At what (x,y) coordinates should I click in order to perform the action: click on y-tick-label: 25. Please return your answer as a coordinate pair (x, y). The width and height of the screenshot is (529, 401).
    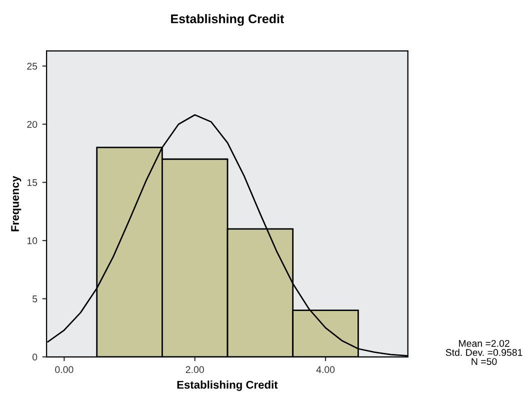
    Looking at the image, I should click on (32, 66).